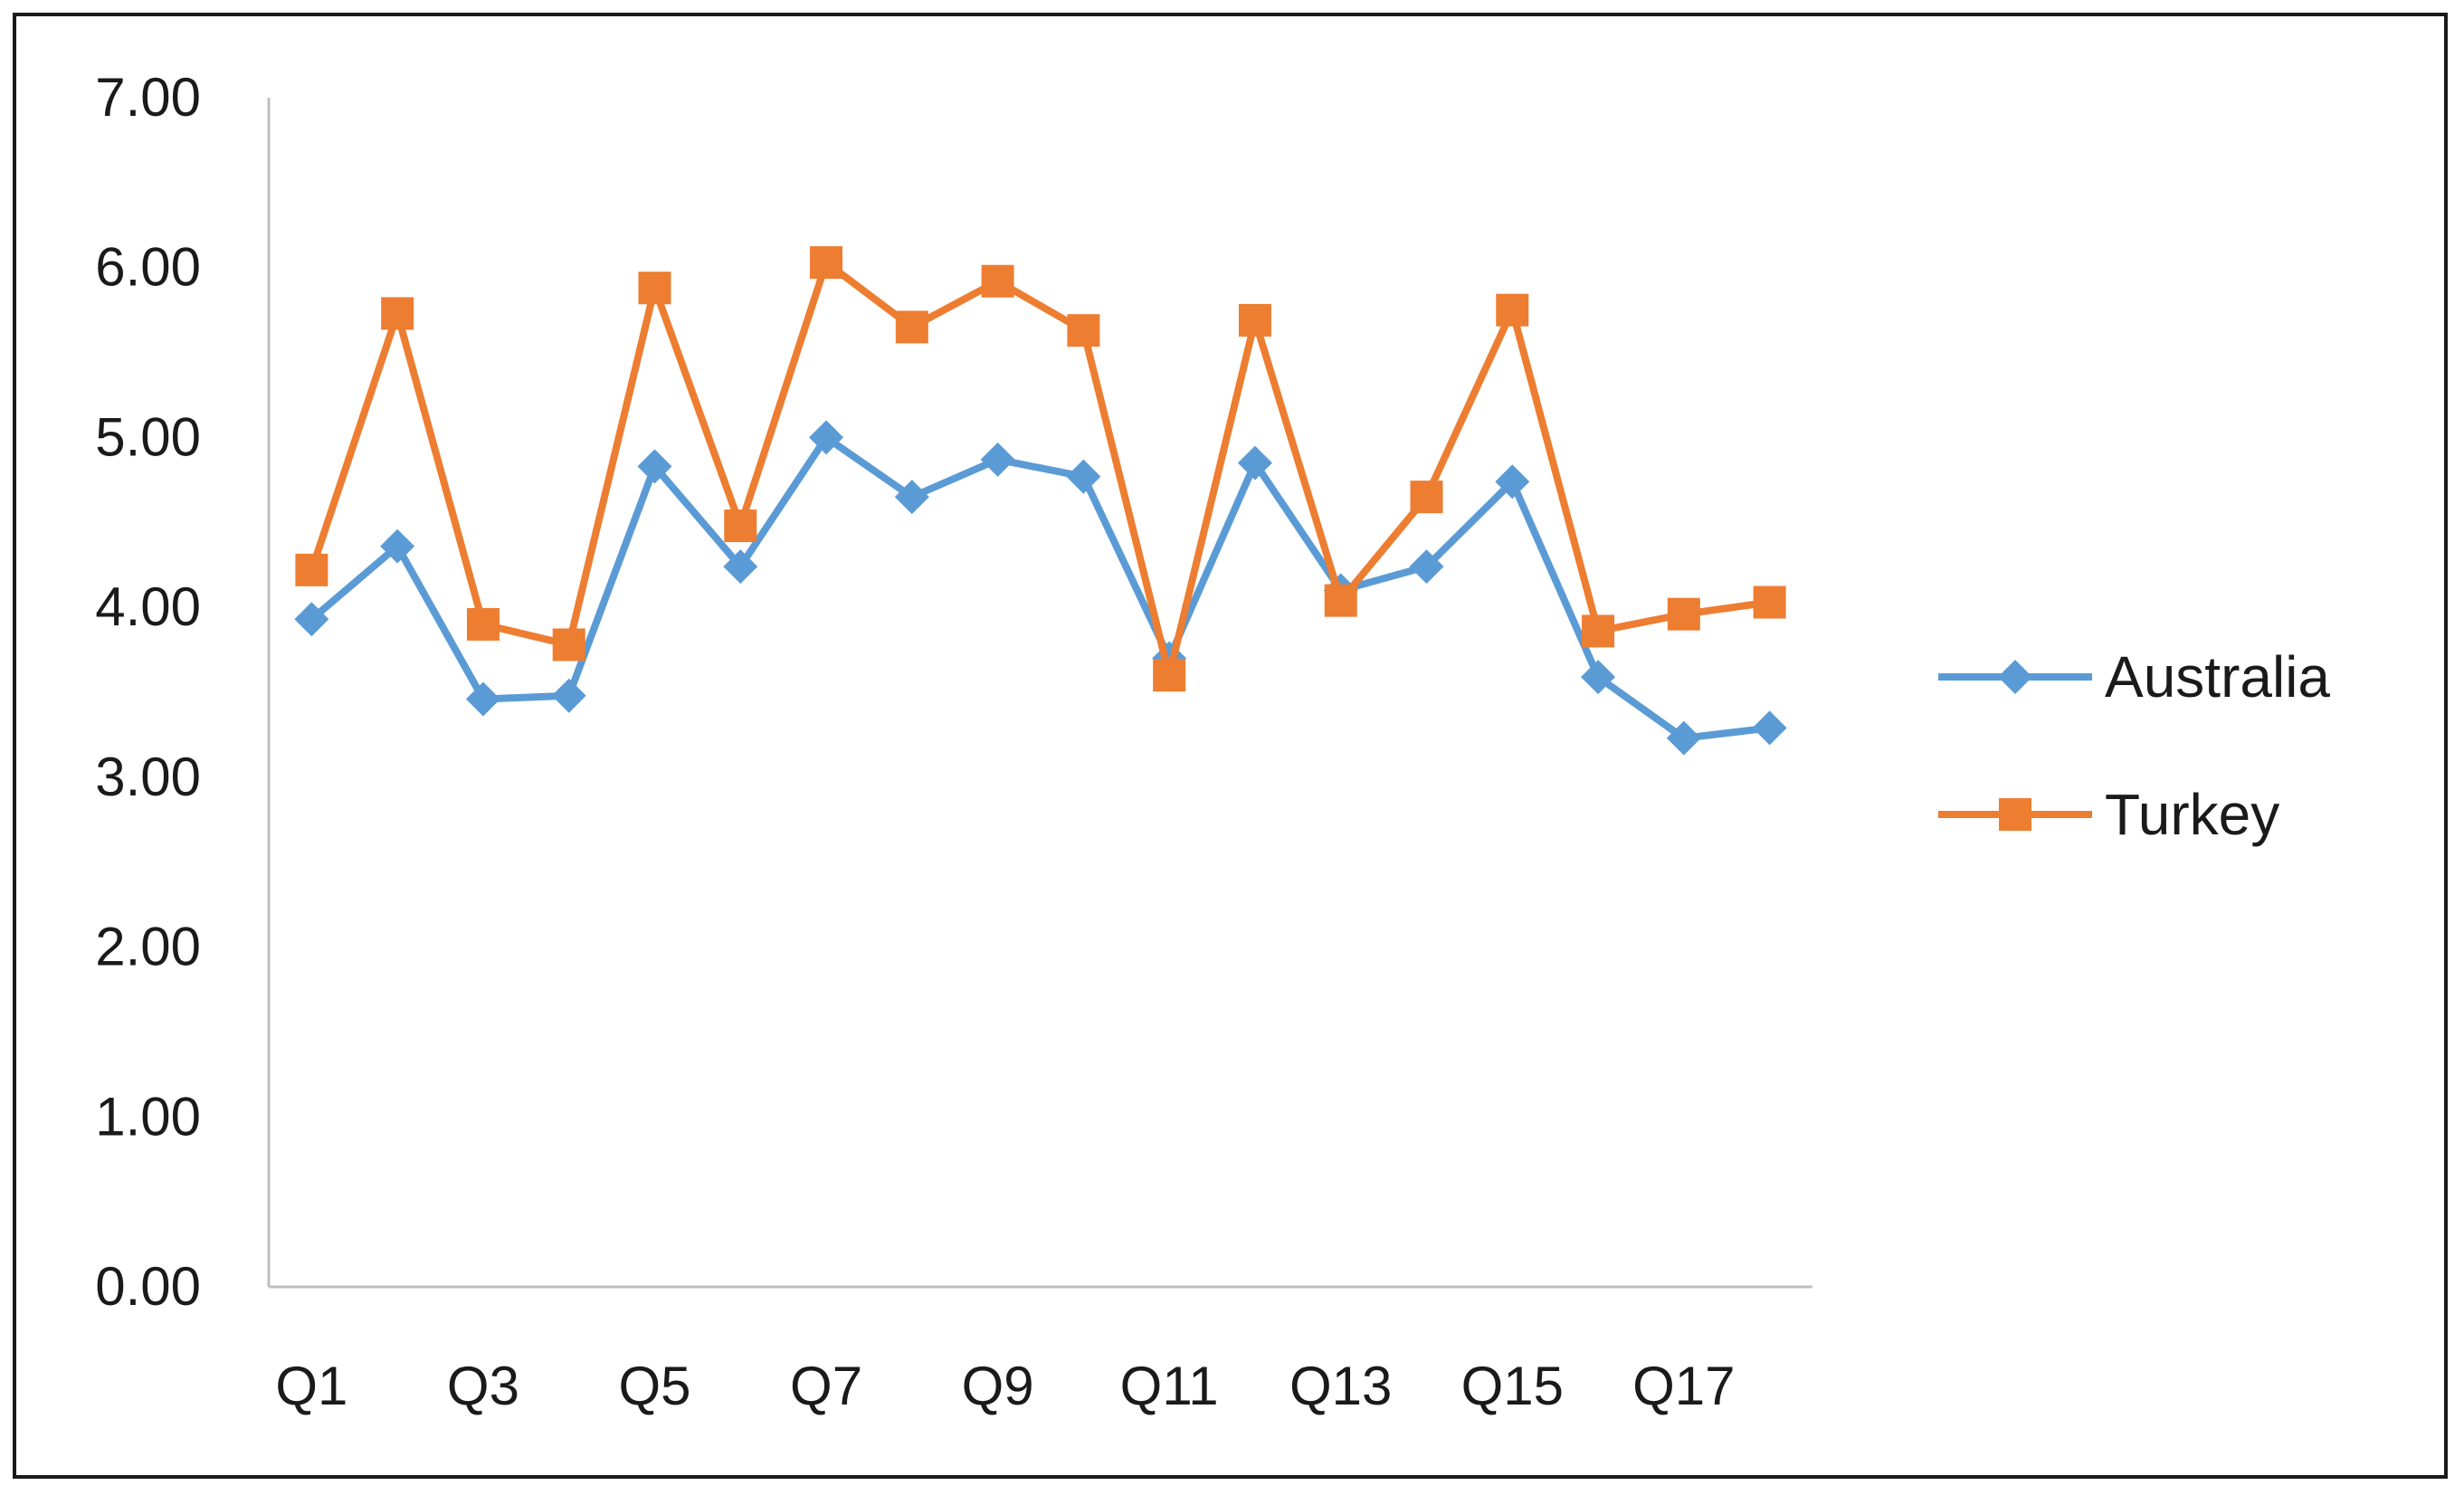 Image resolution: width=2464 pixels, height=1495 pixels. Describe the element at coordinates (1169, 1386) in the screenshot. I see `x-tick-label: Q11` at that location.